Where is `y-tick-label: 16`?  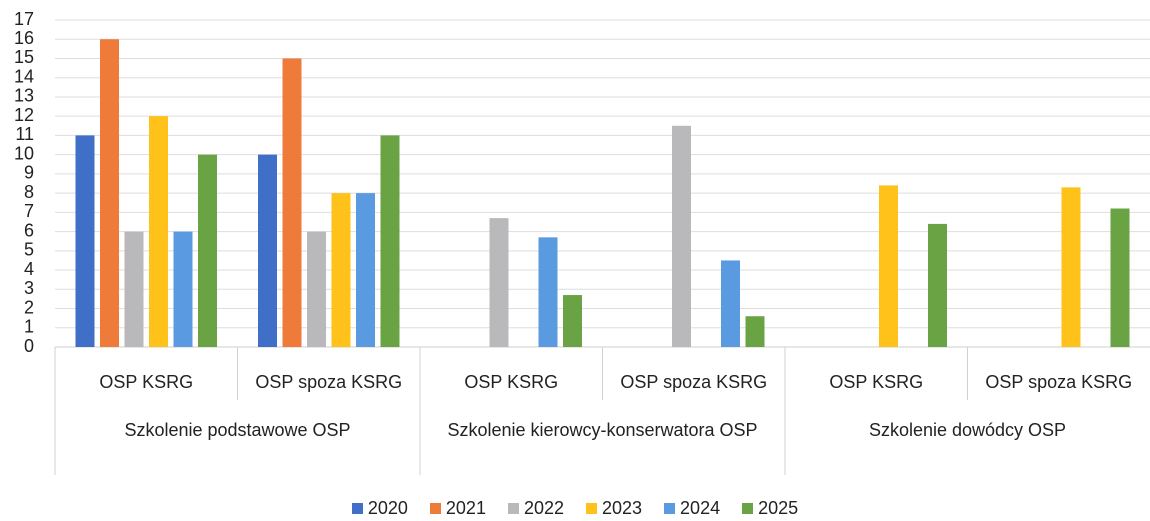 y-tick-label: 16 is located at coordinates (24, 38).